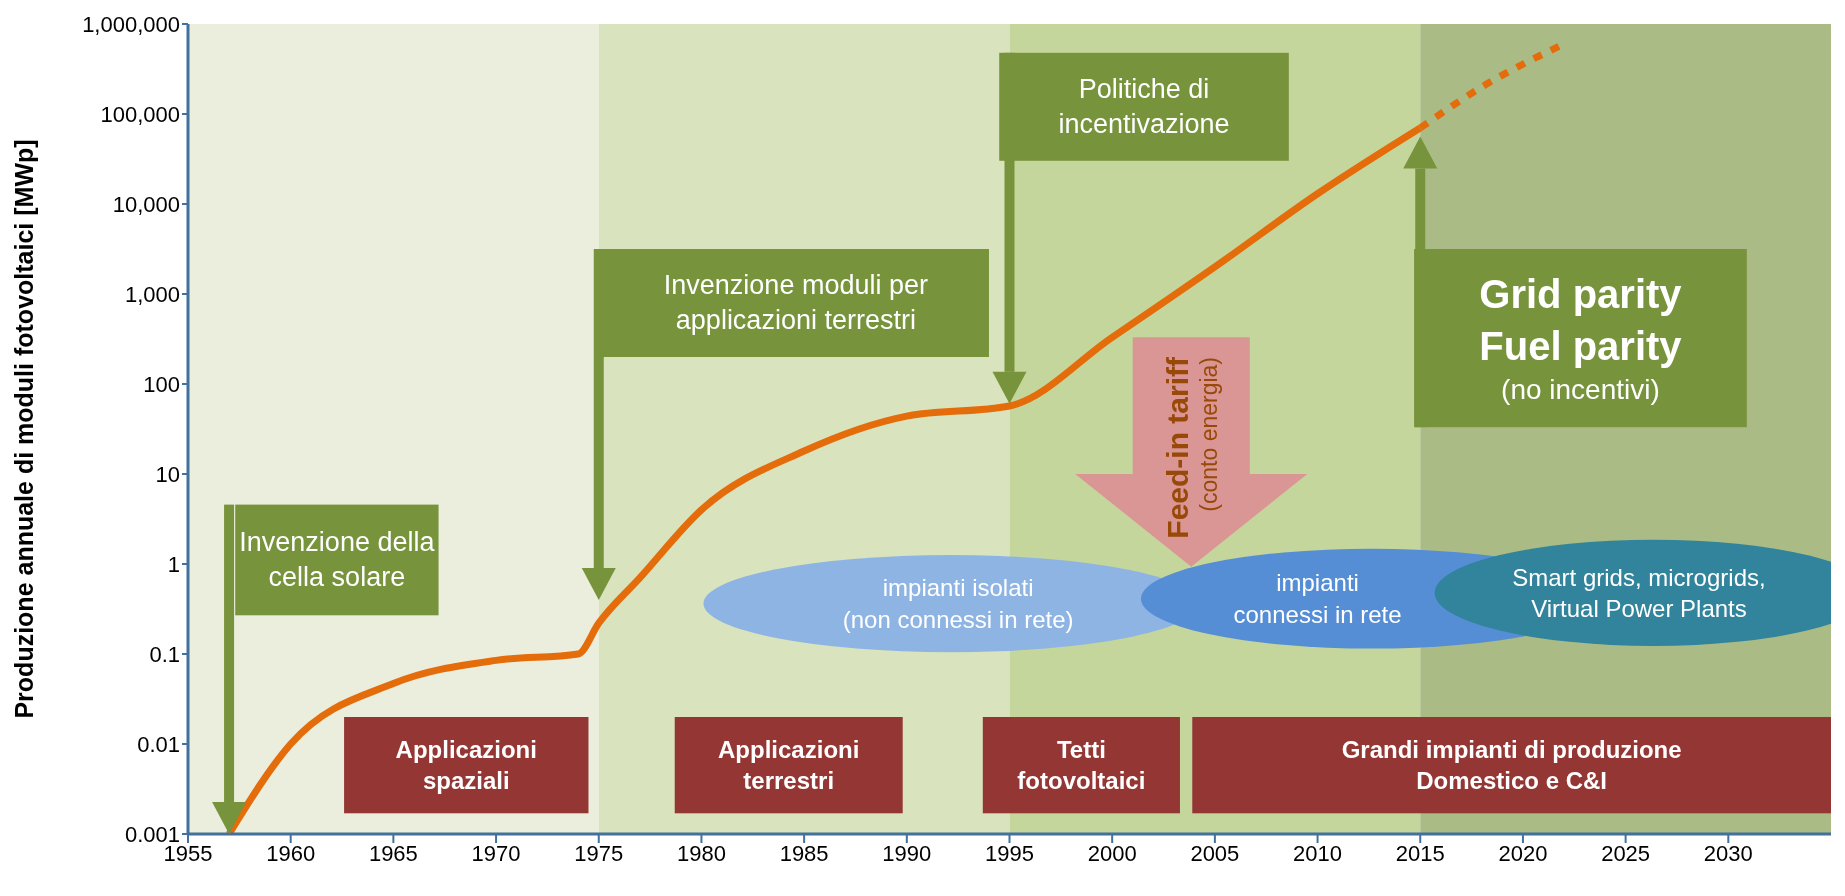  What do you see at coordinates (146, 204) in the screenshot?
I see `y-tick-label: 10,000` at bounding box center [146, 204].